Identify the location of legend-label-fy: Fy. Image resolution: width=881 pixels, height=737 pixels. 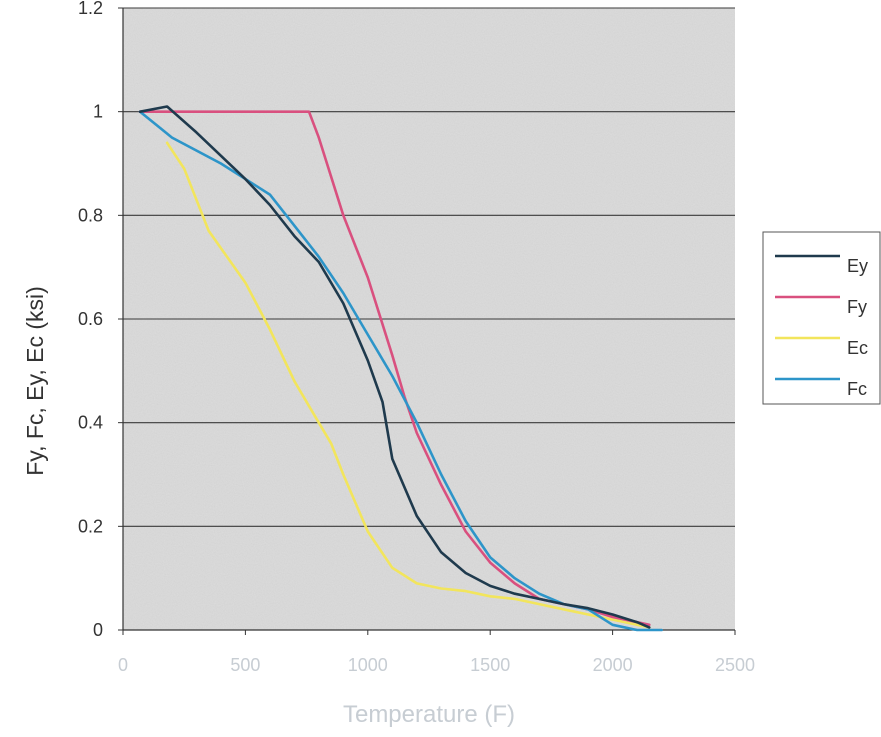
(857, 307).